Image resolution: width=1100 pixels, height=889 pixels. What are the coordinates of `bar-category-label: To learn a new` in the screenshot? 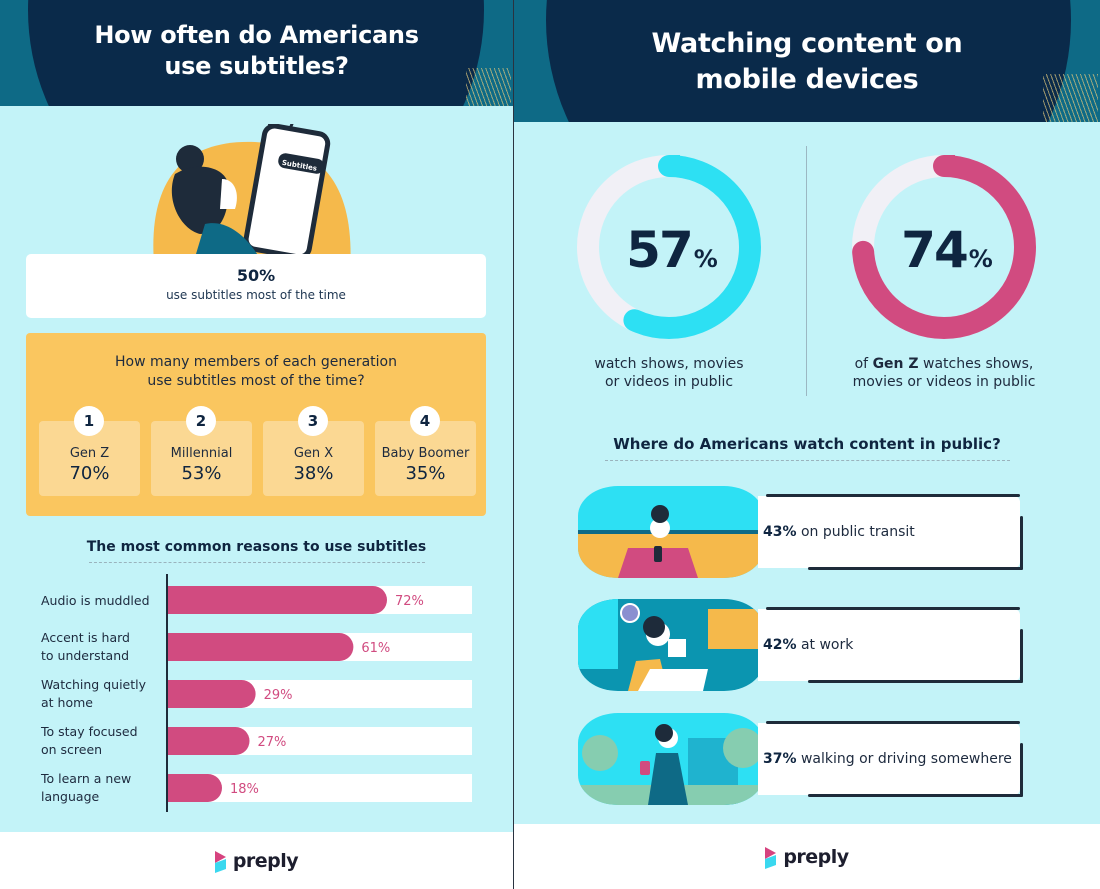 It's located at (85, 778).